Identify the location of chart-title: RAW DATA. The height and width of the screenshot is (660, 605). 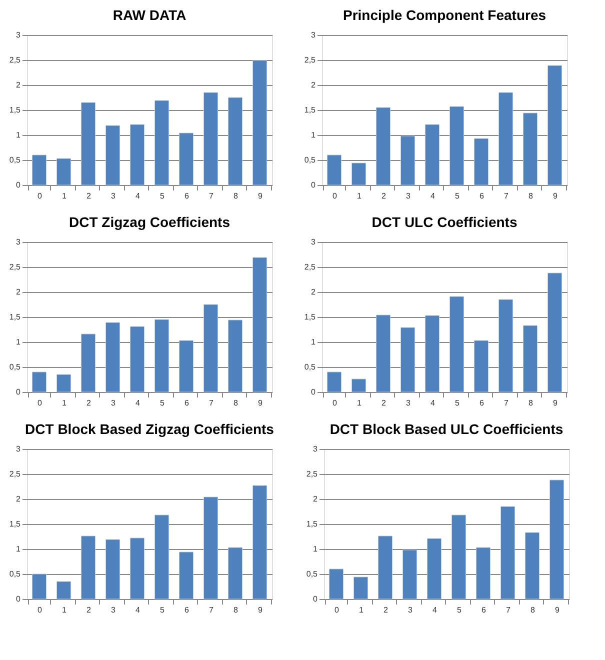
(149, 15).